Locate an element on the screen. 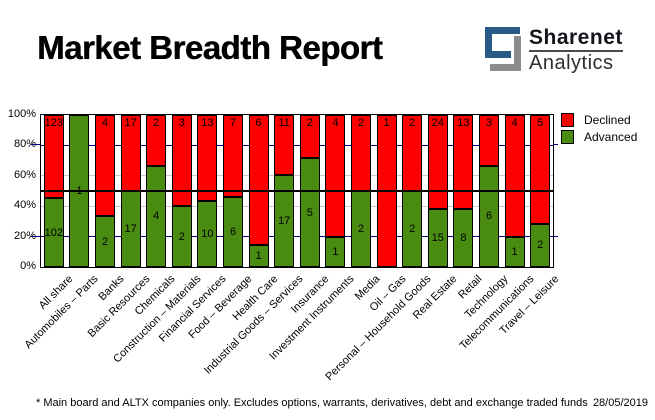  advanced-value-label: 10 is located at coordinates (207, 233).